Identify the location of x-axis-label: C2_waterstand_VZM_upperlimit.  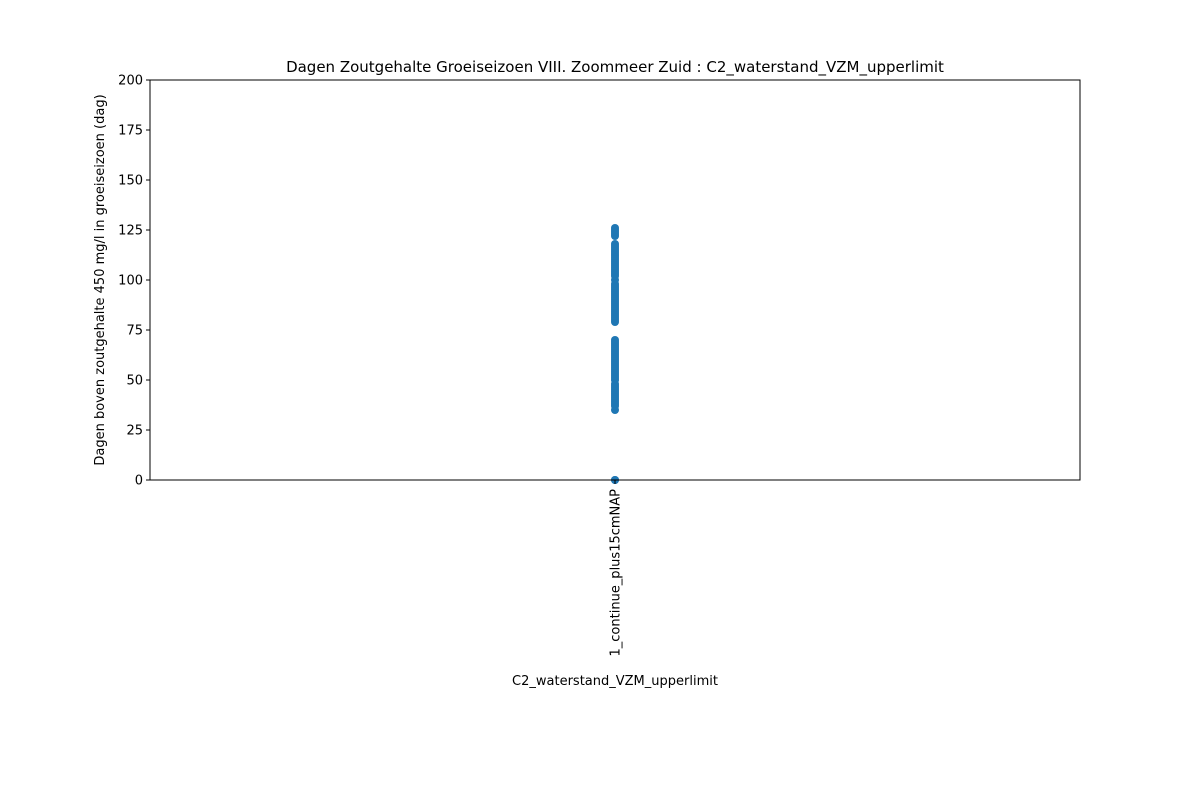
(615, 681).